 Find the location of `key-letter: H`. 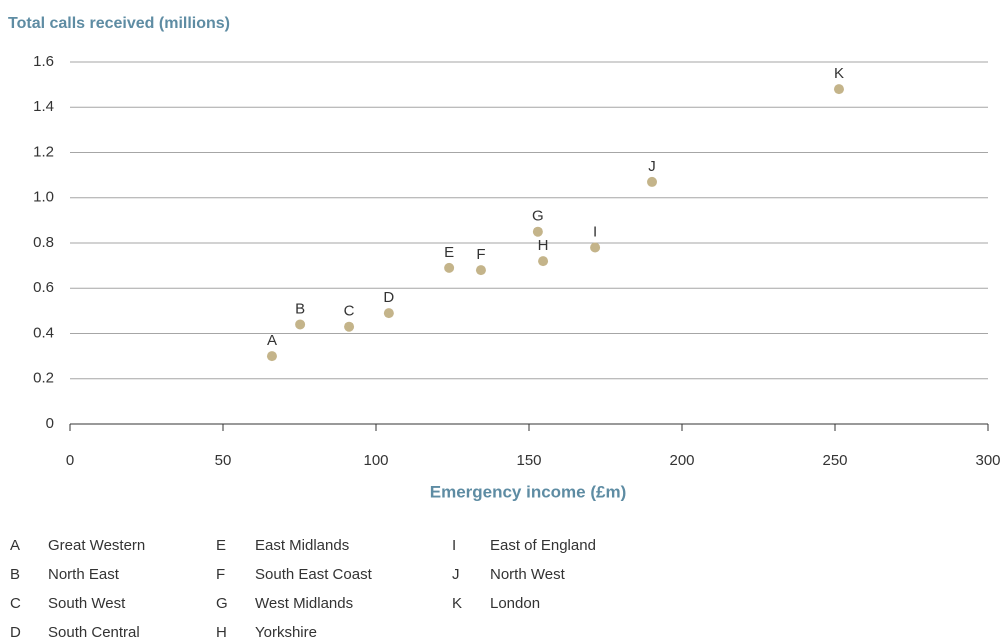

key-letter: H is located at coordinates (221, 632).